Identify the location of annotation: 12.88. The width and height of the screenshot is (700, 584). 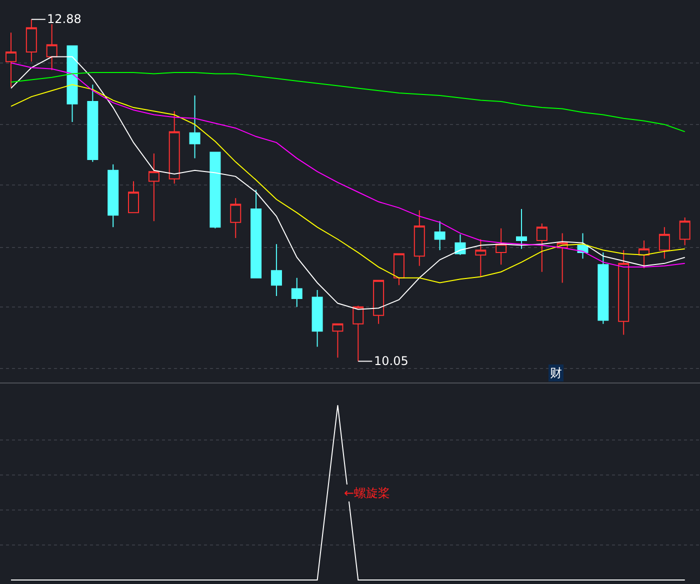
(64, 19).